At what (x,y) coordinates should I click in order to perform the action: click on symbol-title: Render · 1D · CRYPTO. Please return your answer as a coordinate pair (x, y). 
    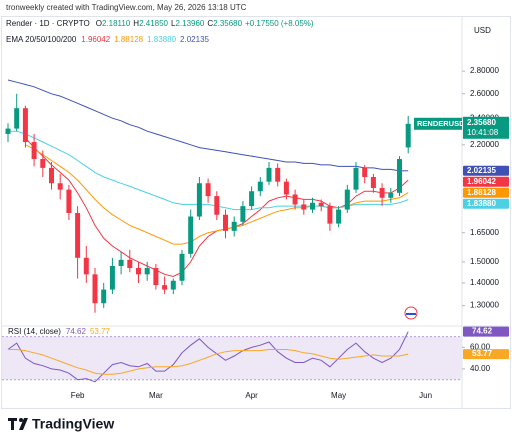
    Looking at the image, I should click on (48, 23).